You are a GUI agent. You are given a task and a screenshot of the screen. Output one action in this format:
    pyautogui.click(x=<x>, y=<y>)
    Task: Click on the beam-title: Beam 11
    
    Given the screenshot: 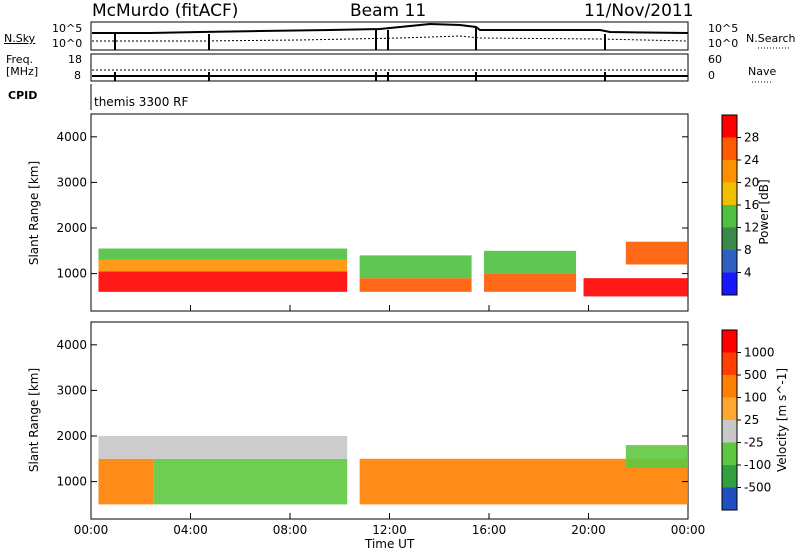 What is the action you would take?
    pyautogui.click(x=388, y=11)
    